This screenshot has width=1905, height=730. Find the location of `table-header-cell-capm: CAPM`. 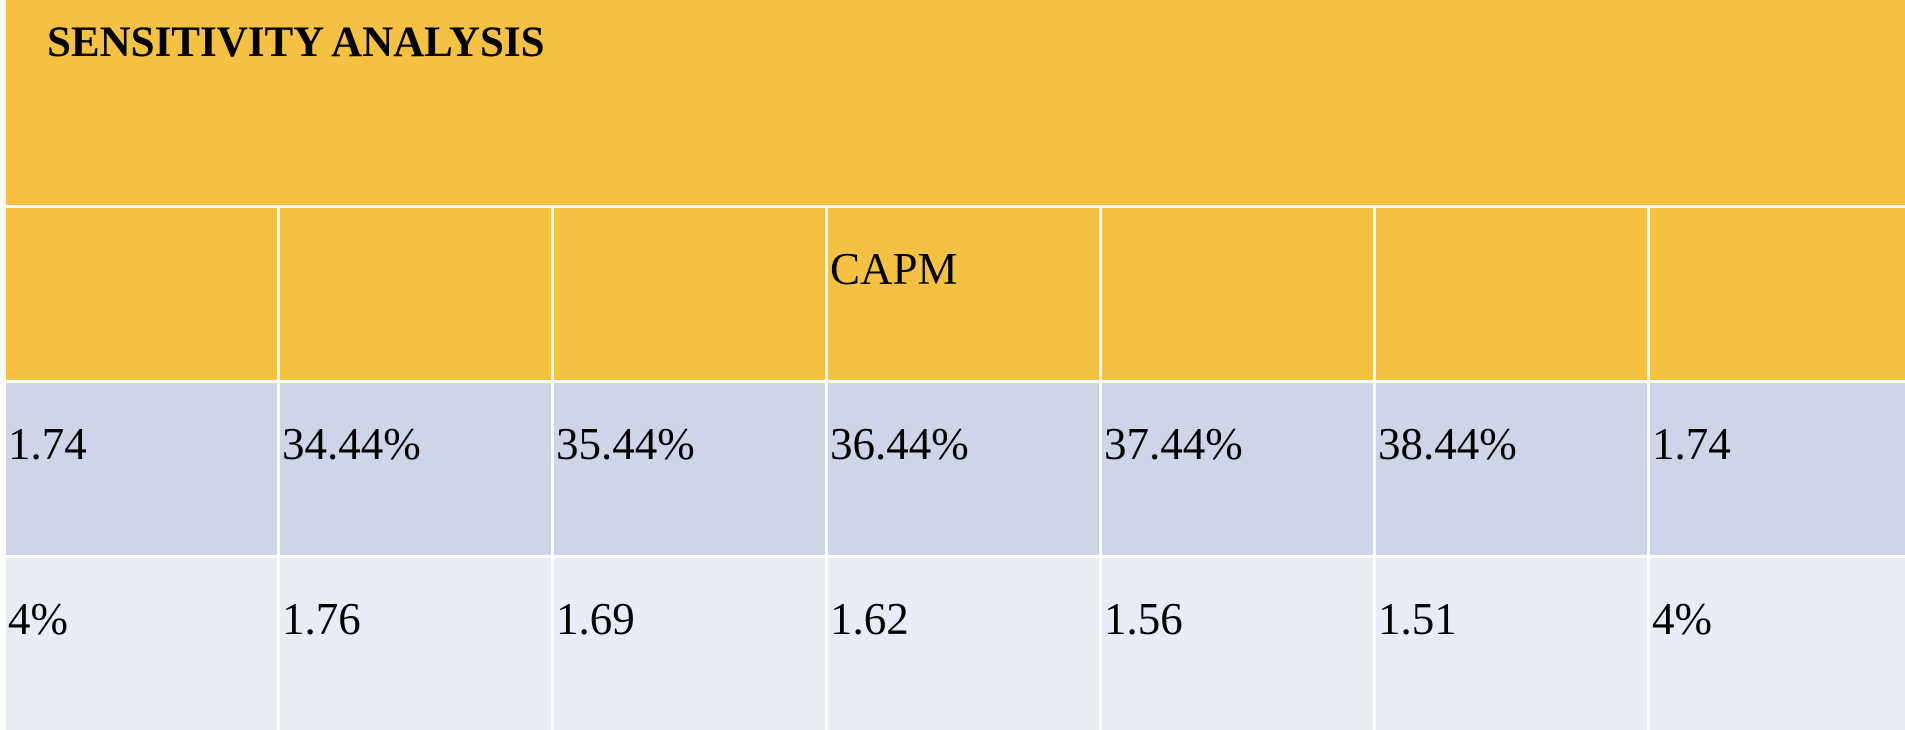

table-header-cell-capm: CAPM is located at coordinates (963, 294).